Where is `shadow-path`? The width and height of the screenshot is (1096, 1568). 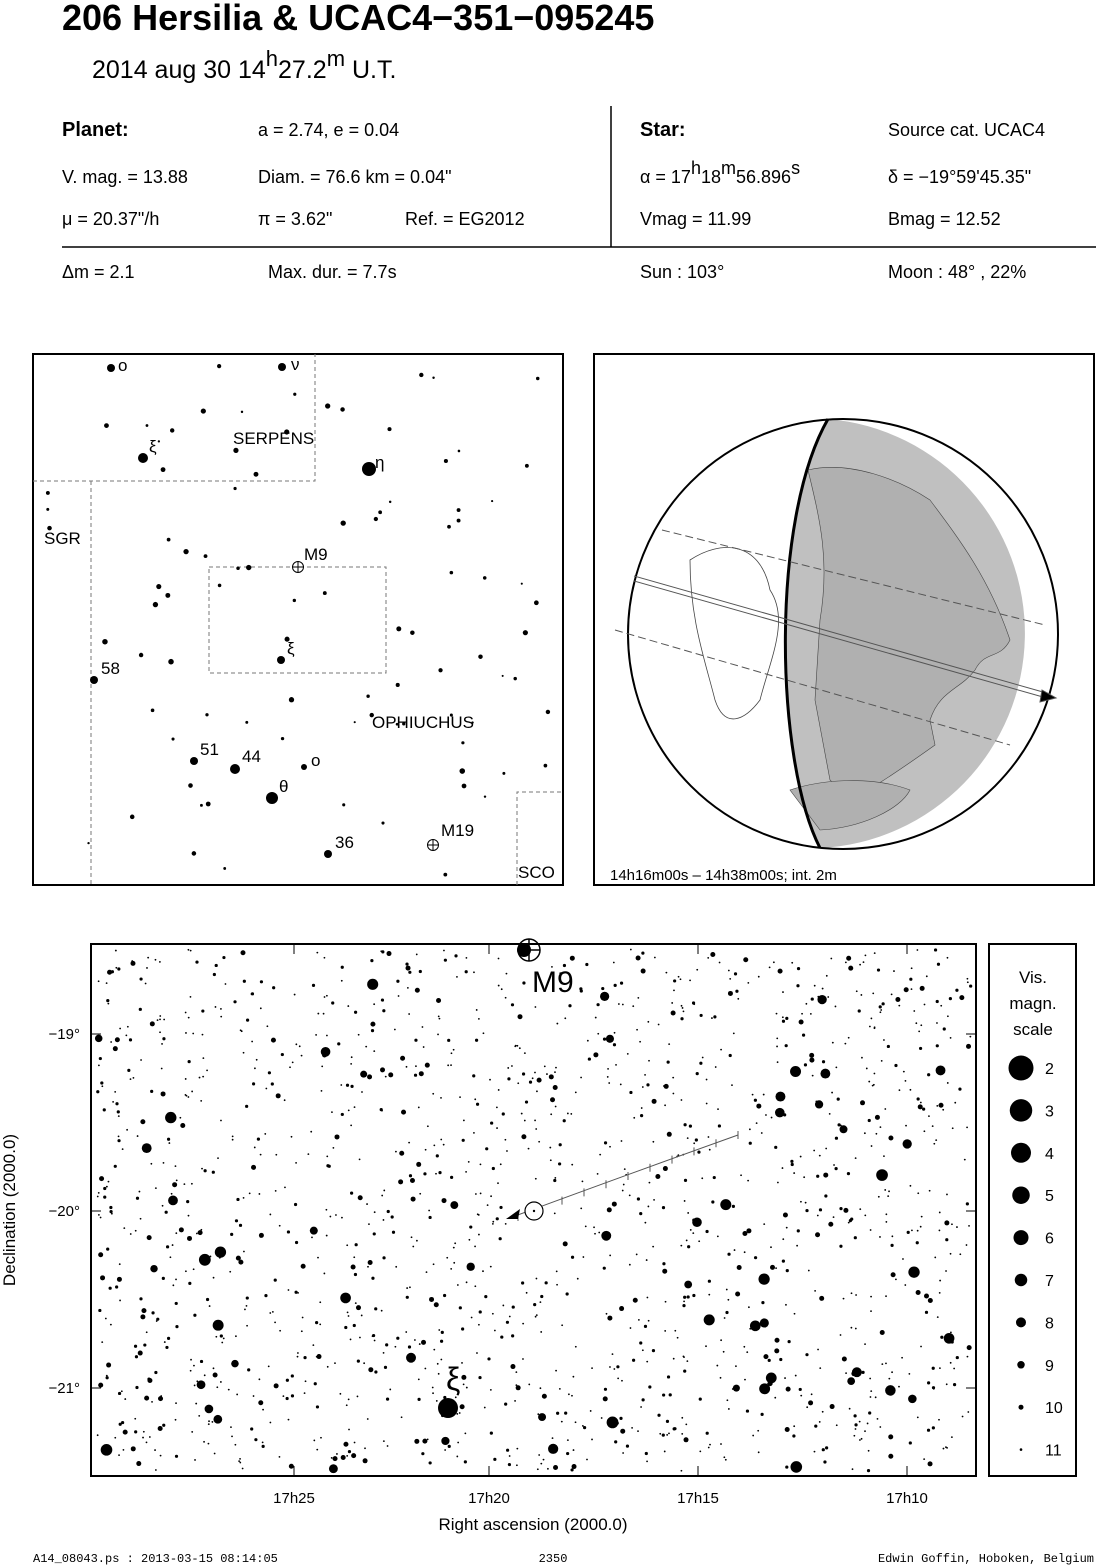
shadow-path is located at coordinates (836, 637).